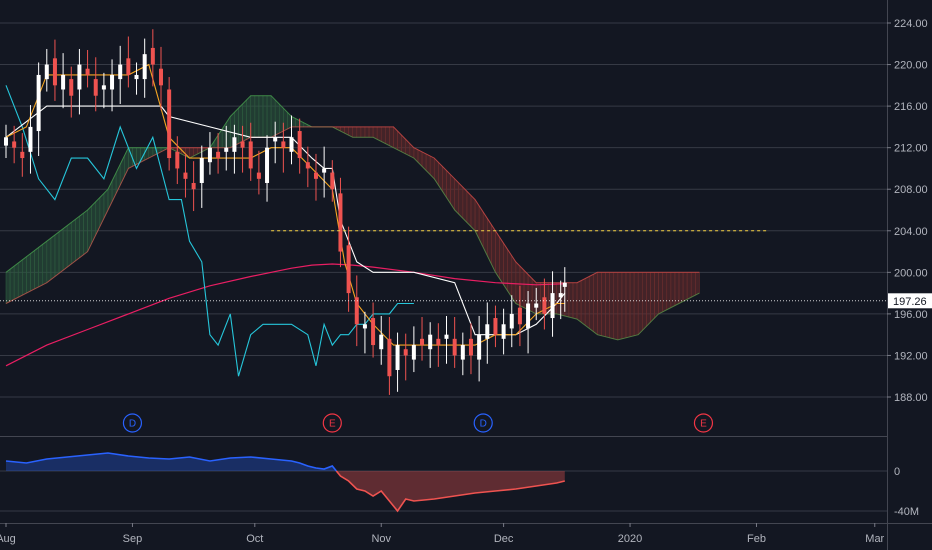  Describe the element at coordinates (381, 539) in the screenshot. I see `date-tick-label: Nov` at that location.